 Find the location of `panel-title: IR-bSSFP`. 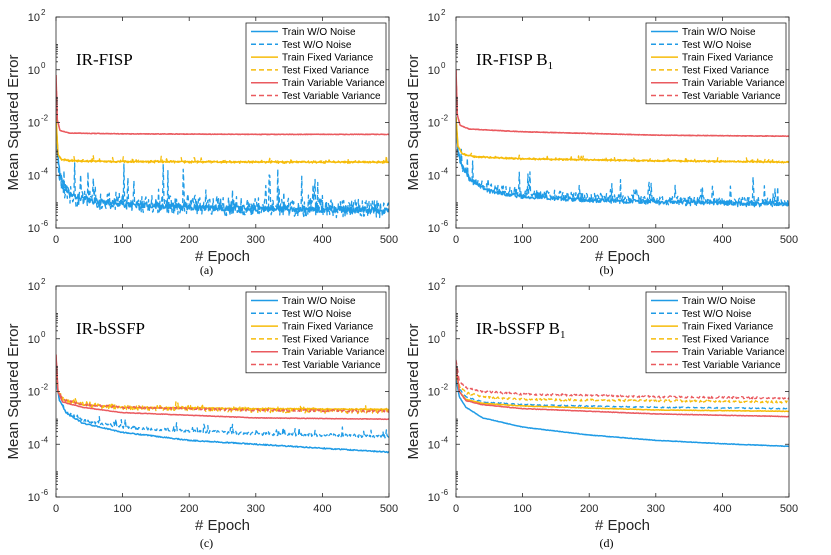

panel-title: IR-bSSFP is located at coordinates (110, 328).